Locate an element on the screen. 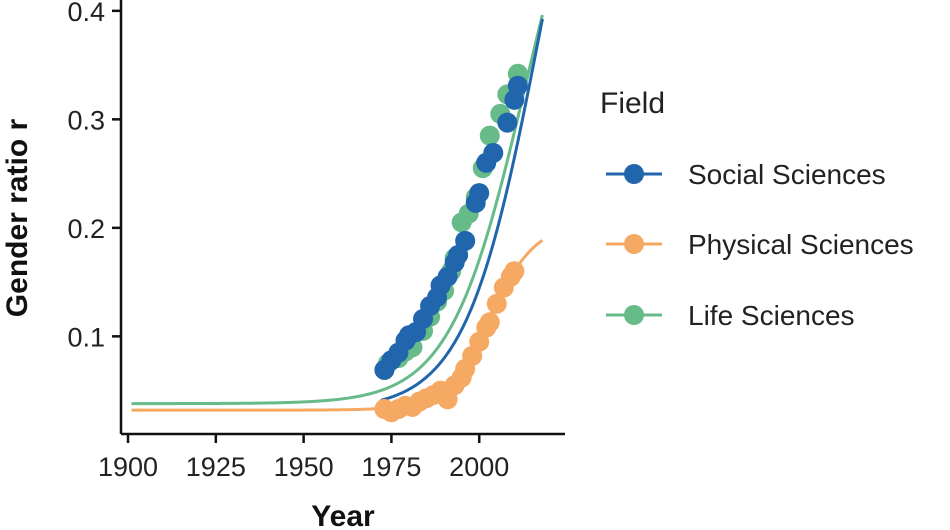  legend-label: Social Sciences is located at coordinates (787, 174).